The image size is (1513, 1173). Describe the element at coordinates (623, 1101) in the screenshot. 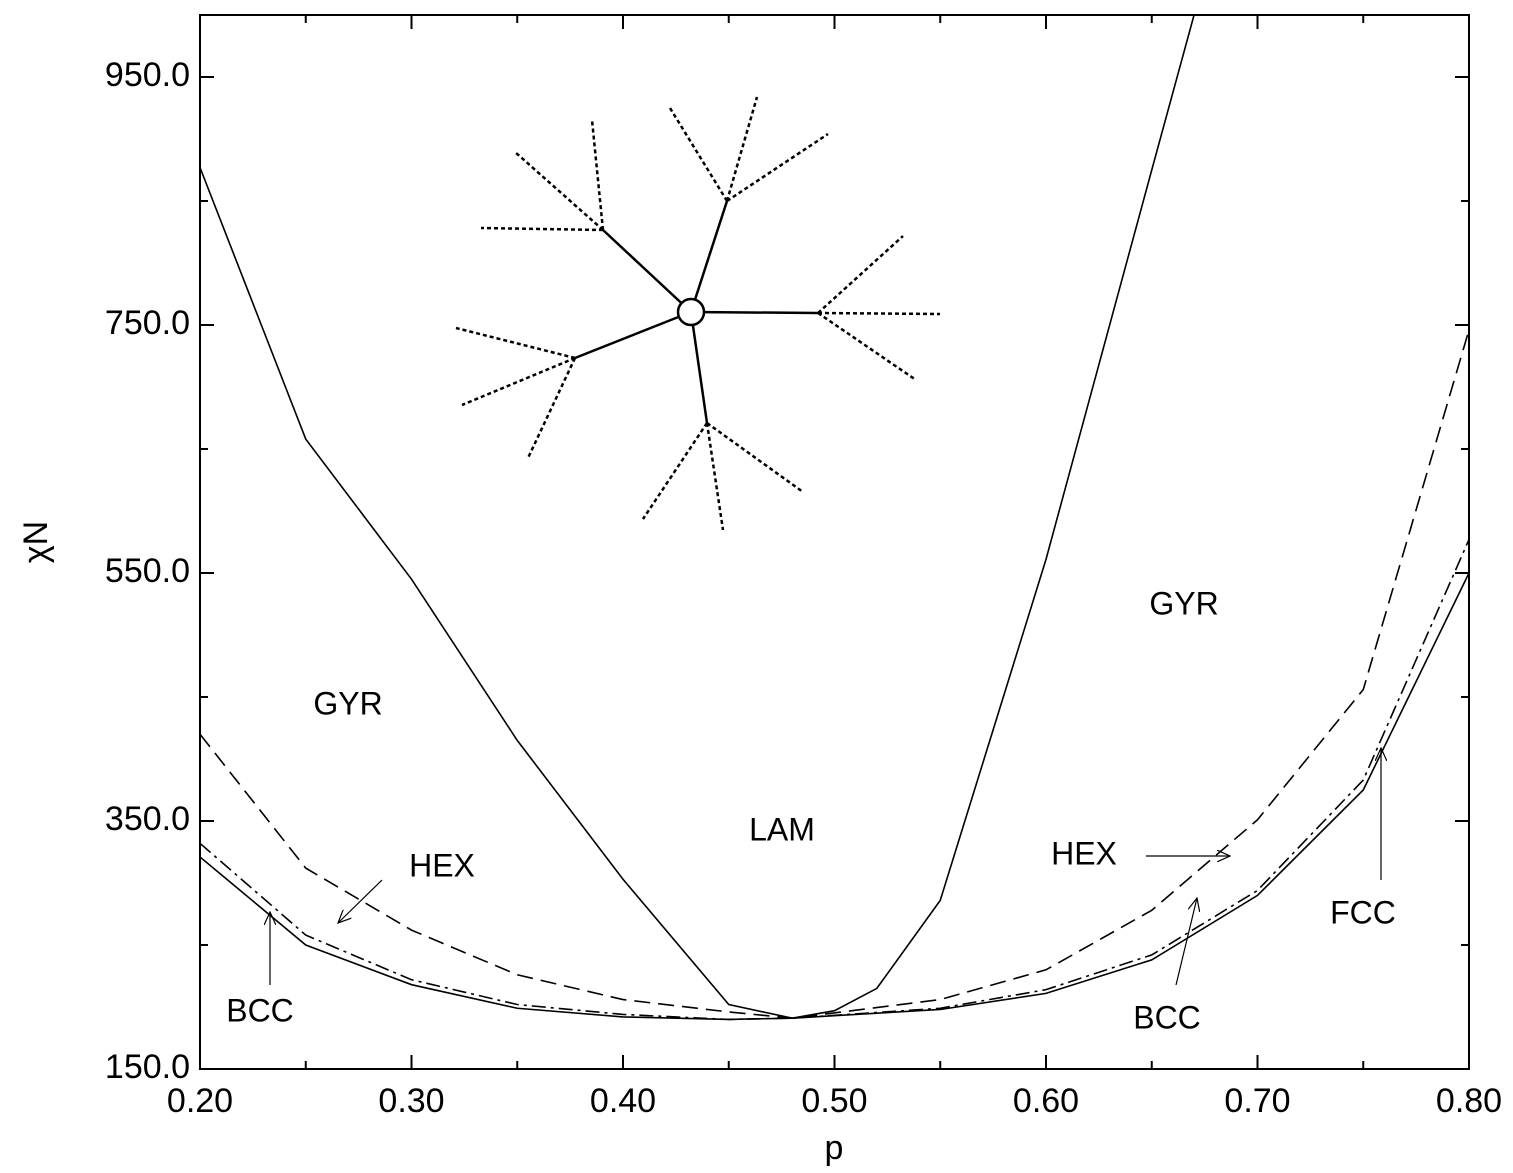

I see `x-tick-label: 0.40` at that location.